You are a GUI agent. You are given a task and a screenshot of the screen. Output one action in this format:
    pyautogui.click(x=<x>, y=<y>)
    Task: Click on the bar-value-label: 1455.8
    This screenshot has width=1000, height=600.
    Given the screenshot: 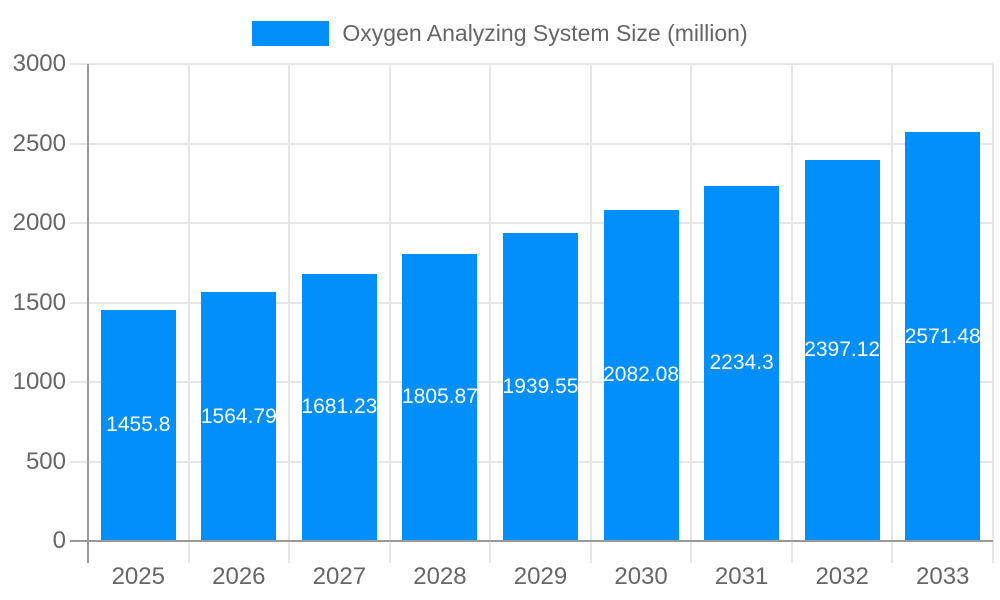 What is the action you would take?
    pyautogui.click(x=138, y=425)
    